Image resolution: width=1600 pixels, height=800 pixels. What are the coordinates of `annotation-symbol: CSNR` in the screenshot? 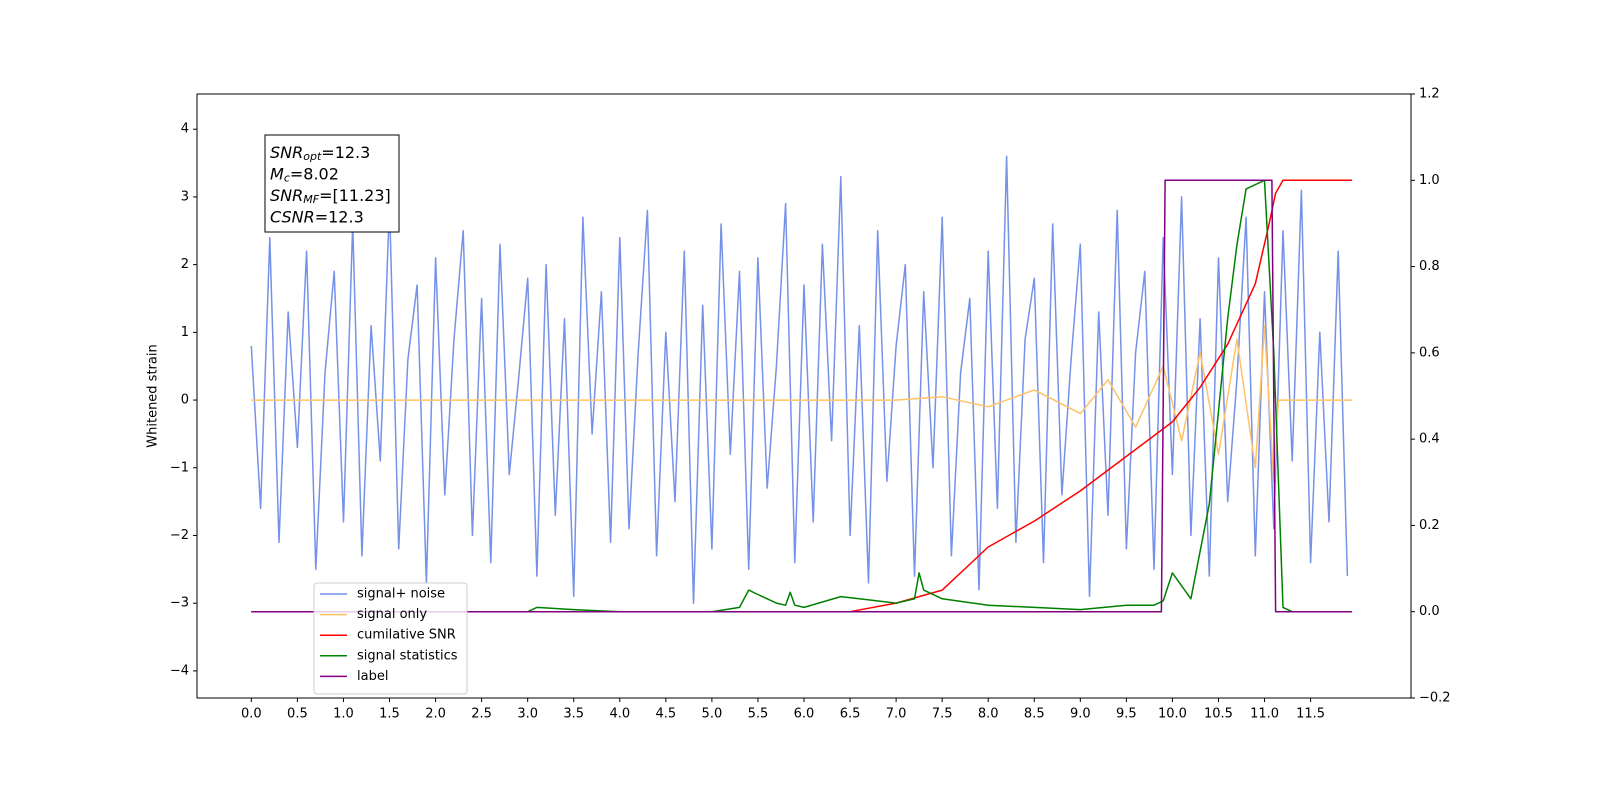 It's located at (292, 216).